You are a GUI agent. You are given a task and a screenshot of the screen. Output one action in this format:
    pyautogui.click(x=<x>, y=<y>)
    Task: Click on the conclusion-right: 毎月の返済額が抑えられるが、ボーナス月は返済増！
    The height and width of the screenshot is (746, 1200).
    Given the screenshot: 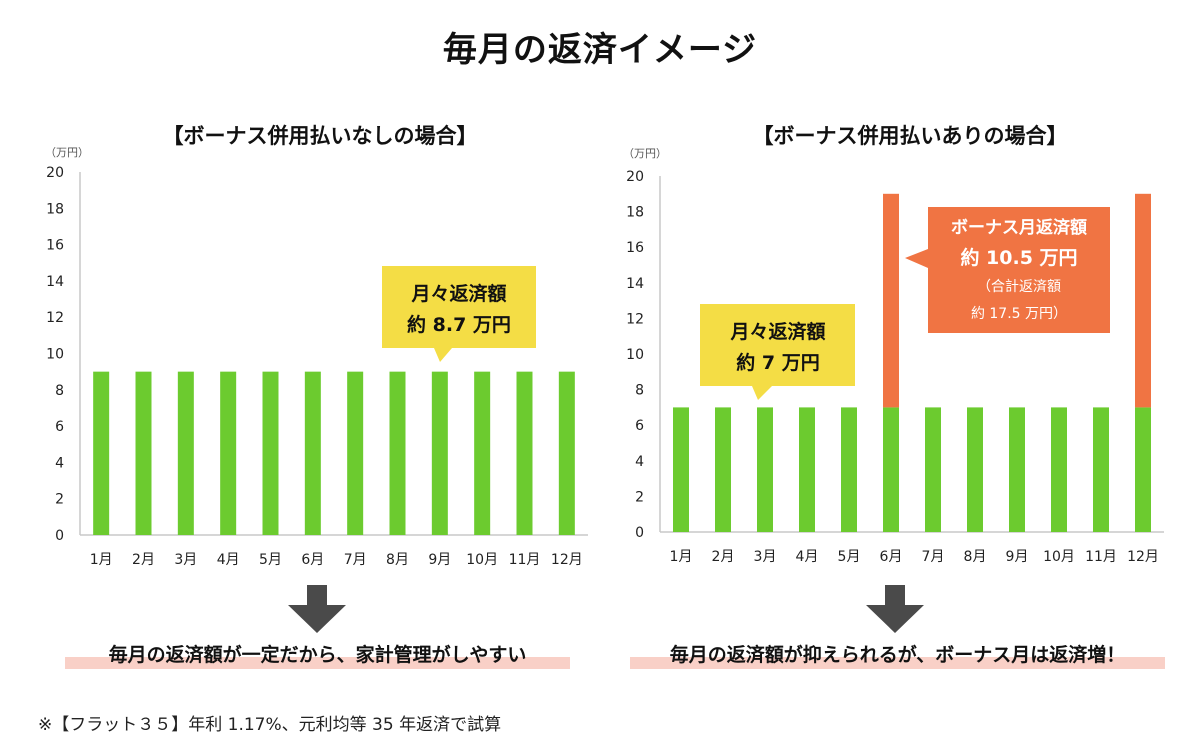 What is the action you would take?
    pyautogui.click(x=897, y=655)
    